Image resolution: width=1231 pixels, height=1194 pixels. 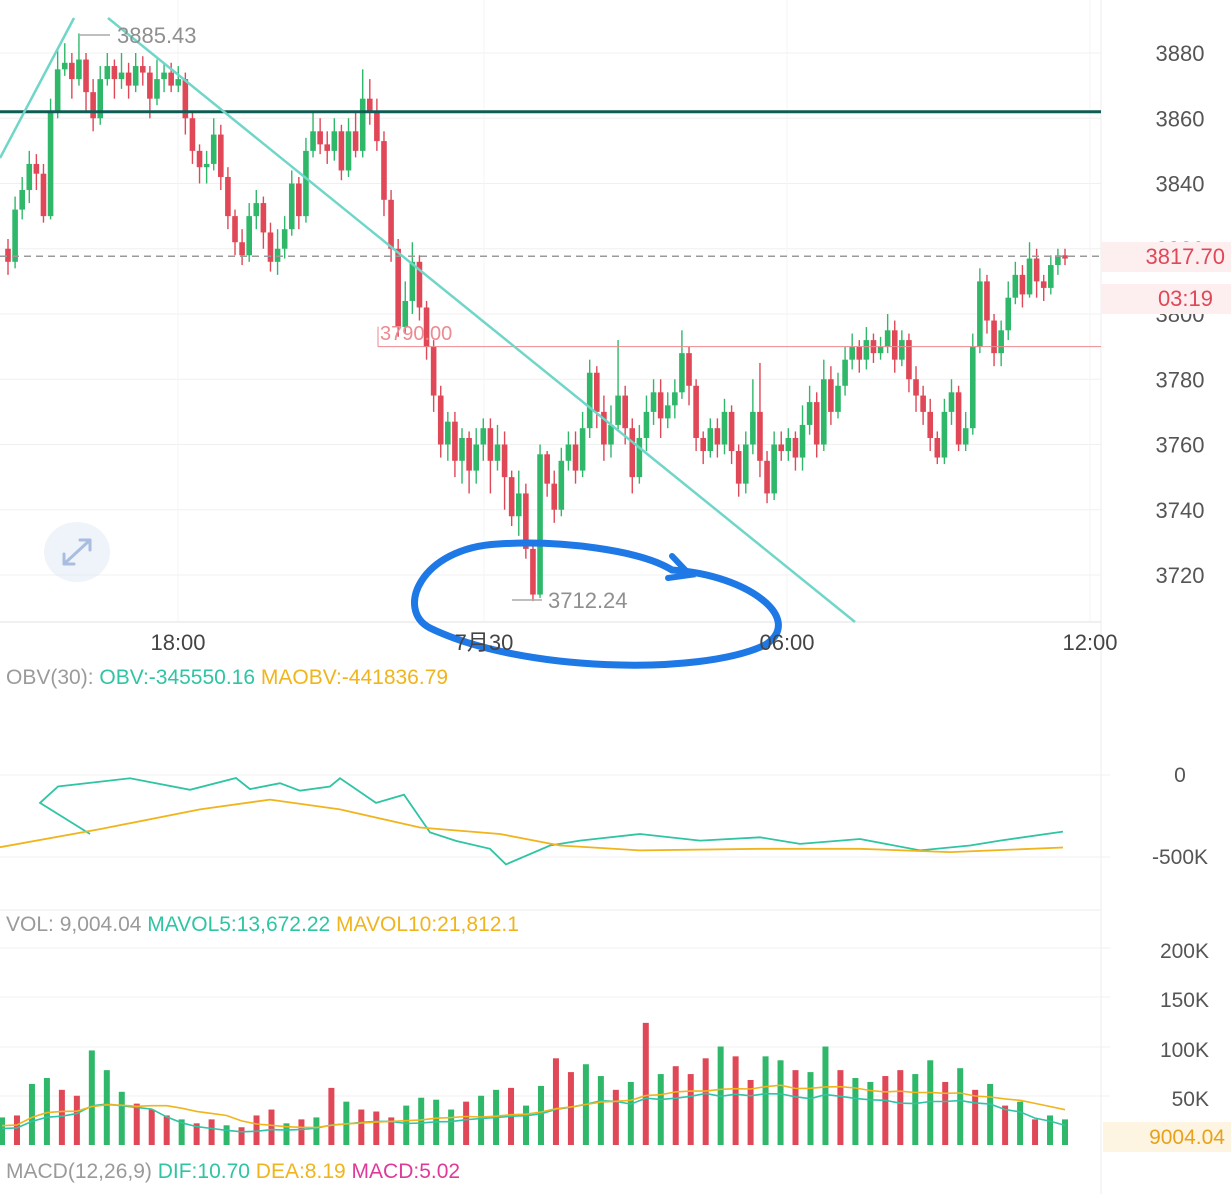 What do you see at coordinates (1180, 53) in the screenshot?
I see `price-tick-label: 3880` at bounding box center [1180, 53].